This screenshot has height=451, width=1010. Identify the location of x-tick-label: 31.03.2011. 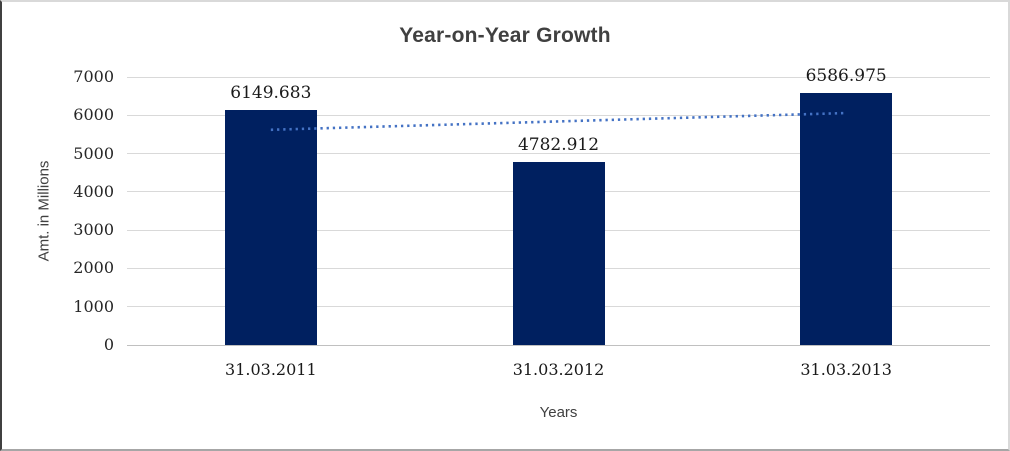
(271, 369).